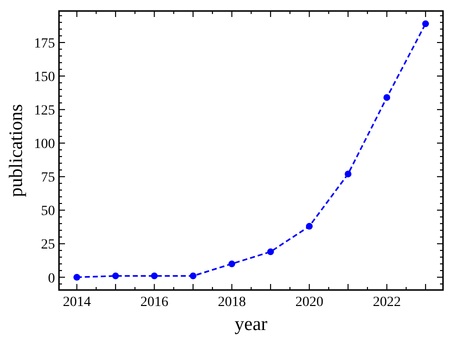 The width and height of the screenshot is (454, 341). I want to click on x-tick-label: 2016, so click(154, 302).